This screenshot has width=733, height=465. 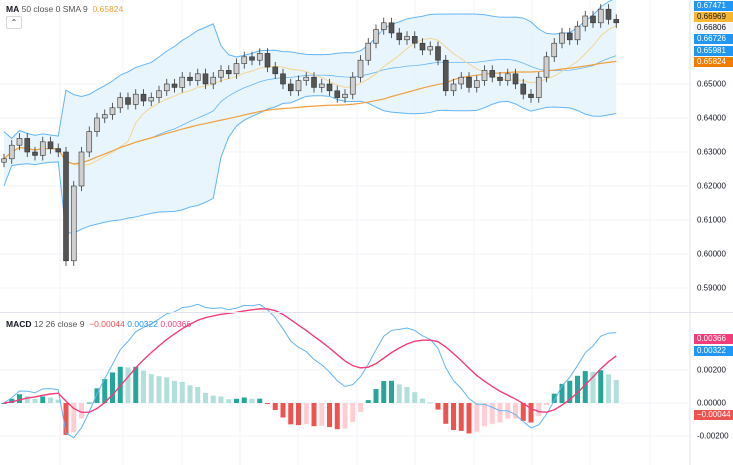 What do you see at coordinates (713, 28) in the screenshot?
I see `price-tag: 0.66806` at bounding box center [713, 28].